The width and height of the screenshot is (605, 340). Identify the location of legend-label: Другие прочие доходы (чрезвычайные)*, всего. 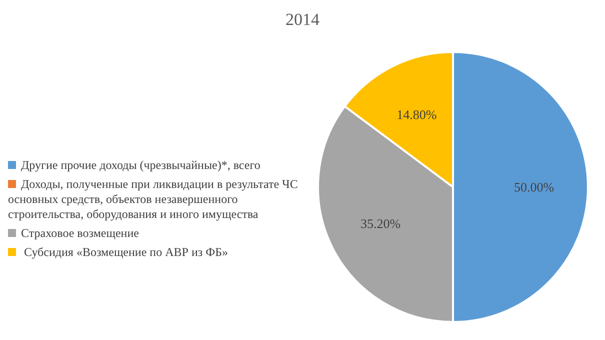
(140, 165).